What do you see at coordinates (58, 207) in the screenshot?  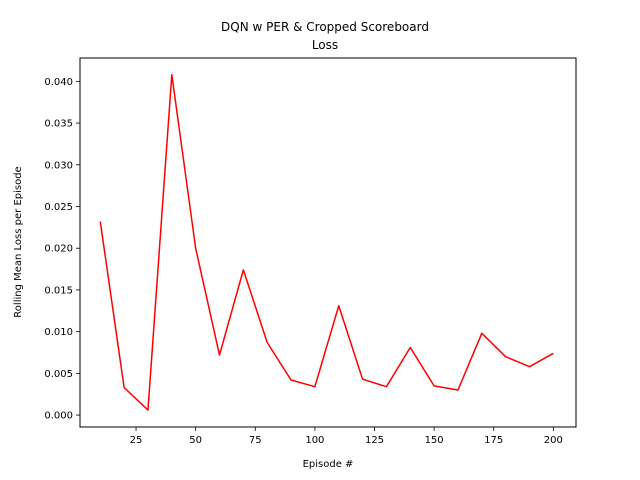 I see `y-tick-label: 0.025` at bounding box center [58, 207].